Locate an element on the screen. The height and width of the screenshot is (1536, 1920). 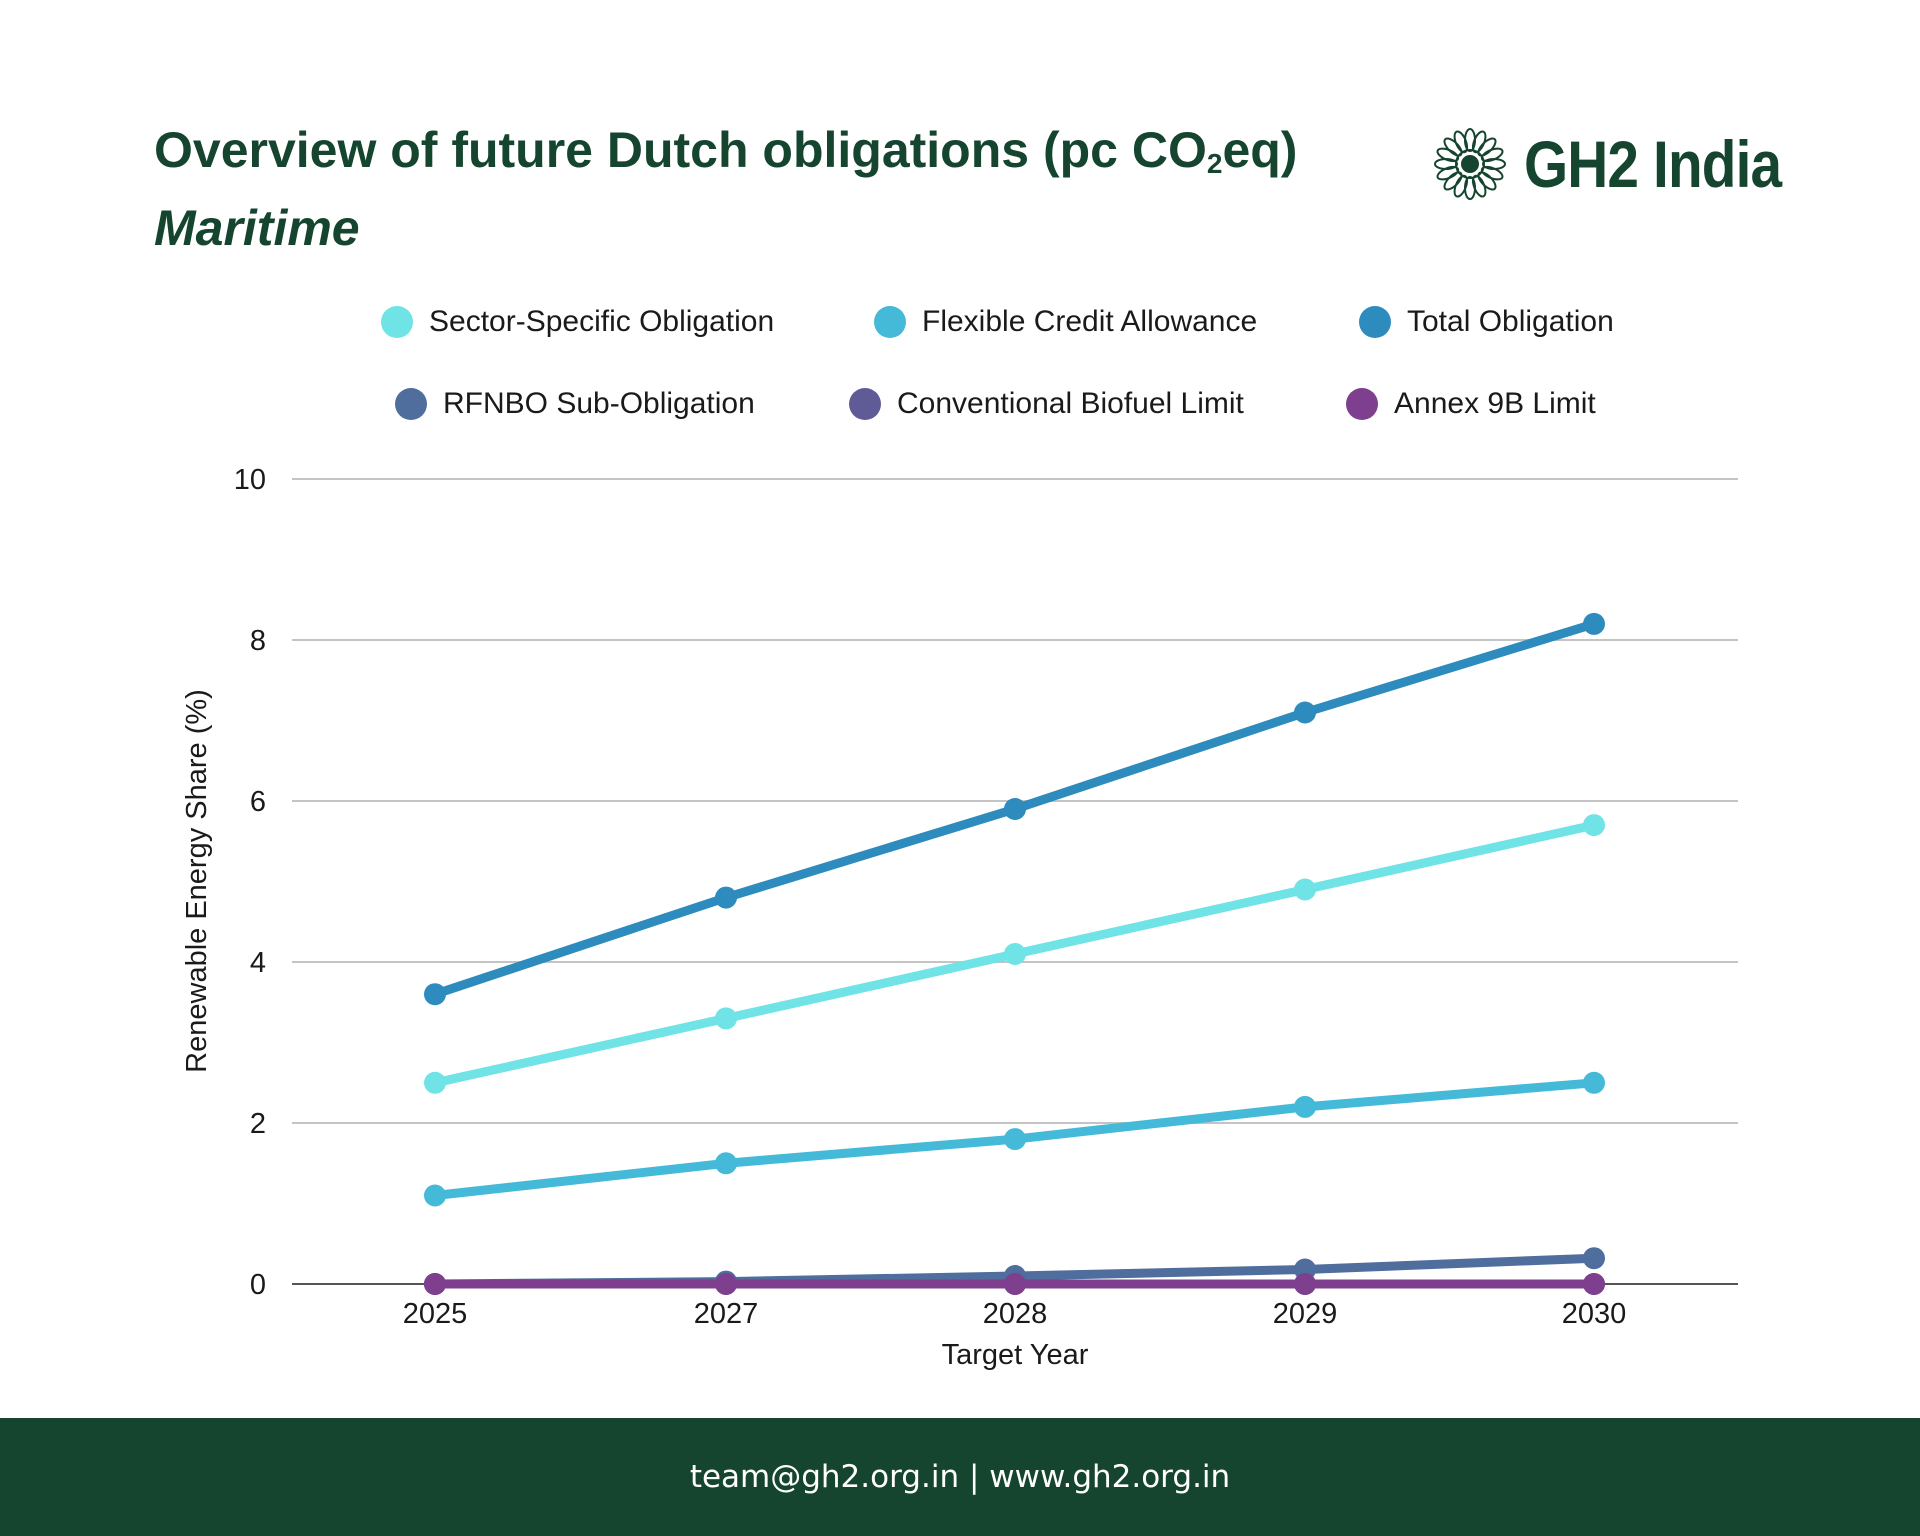
y-tick-label: 8 is located at coordinates (258, 641).